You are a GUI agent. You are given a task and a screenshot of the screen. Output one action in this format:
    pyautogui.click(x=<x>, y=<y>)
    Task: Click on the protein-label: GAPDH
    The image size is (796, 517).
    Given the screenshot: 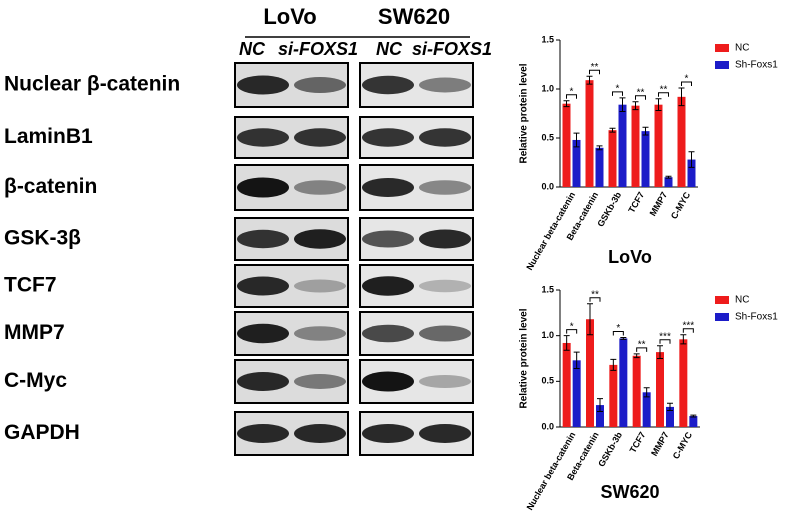 What is the action you would take?
    pyautogui.click(x=42, y=432)
    